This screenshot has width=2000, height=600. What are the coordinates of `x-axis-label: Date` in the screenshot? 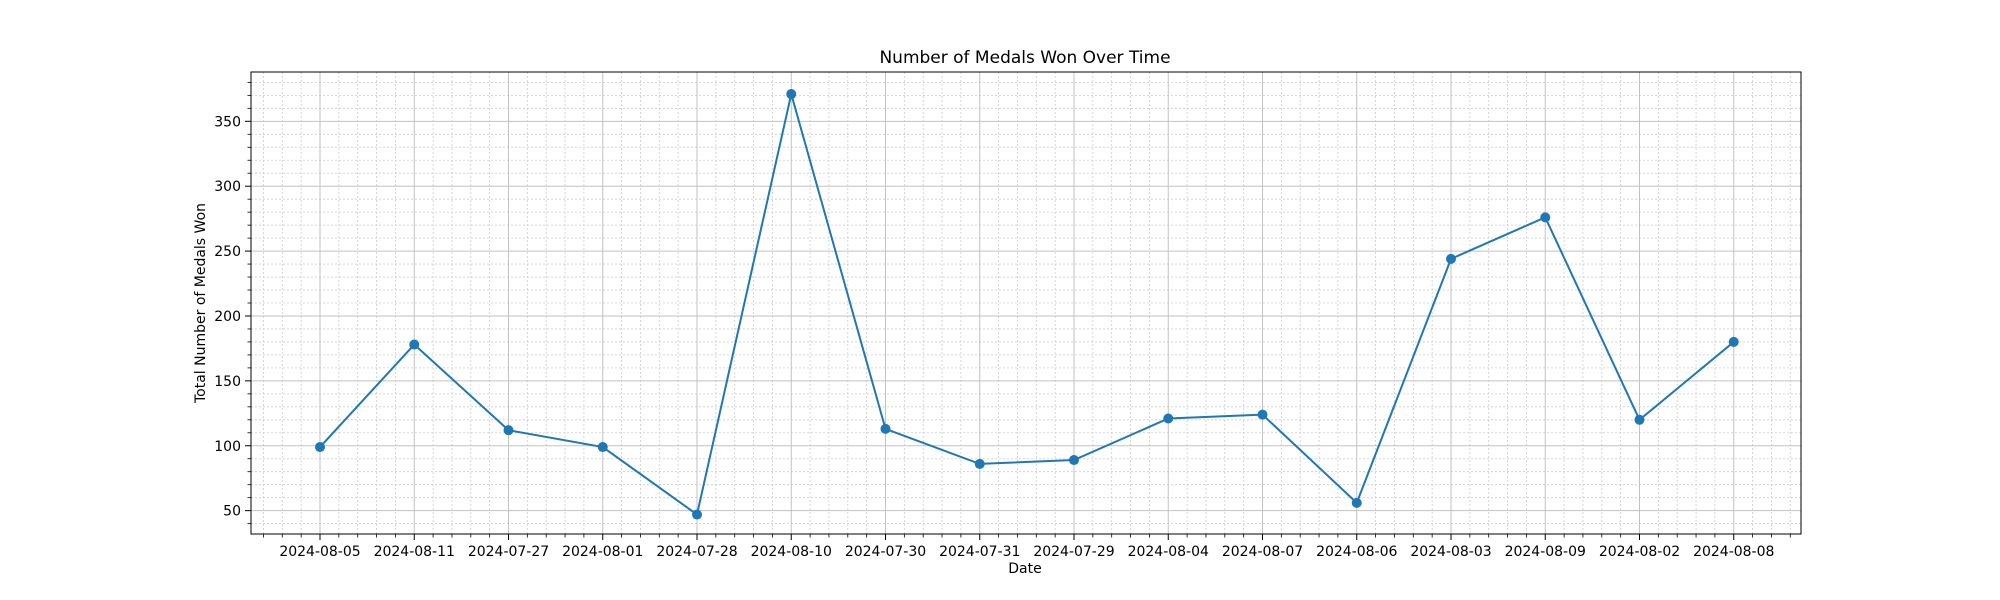 It's located at (1024, 569).